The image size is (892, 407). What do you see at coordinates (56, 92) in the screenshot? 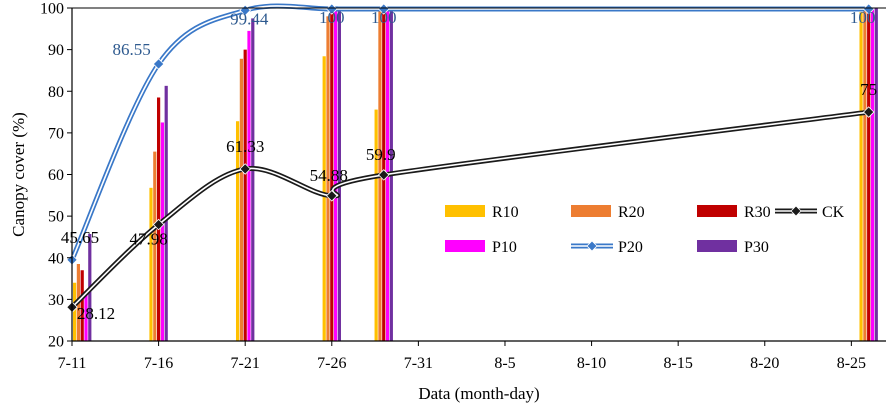
I see `y-tick-label-80: 80` at bounding box center [56, 92].